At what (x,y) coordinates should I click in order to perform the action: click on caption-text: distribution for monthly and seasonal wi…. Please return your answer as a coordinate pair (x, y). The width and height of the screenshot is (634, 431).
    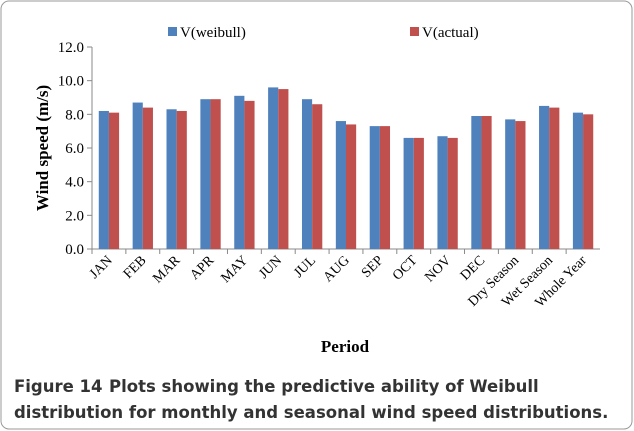
    Looking at the image, I should click on (311, 412).